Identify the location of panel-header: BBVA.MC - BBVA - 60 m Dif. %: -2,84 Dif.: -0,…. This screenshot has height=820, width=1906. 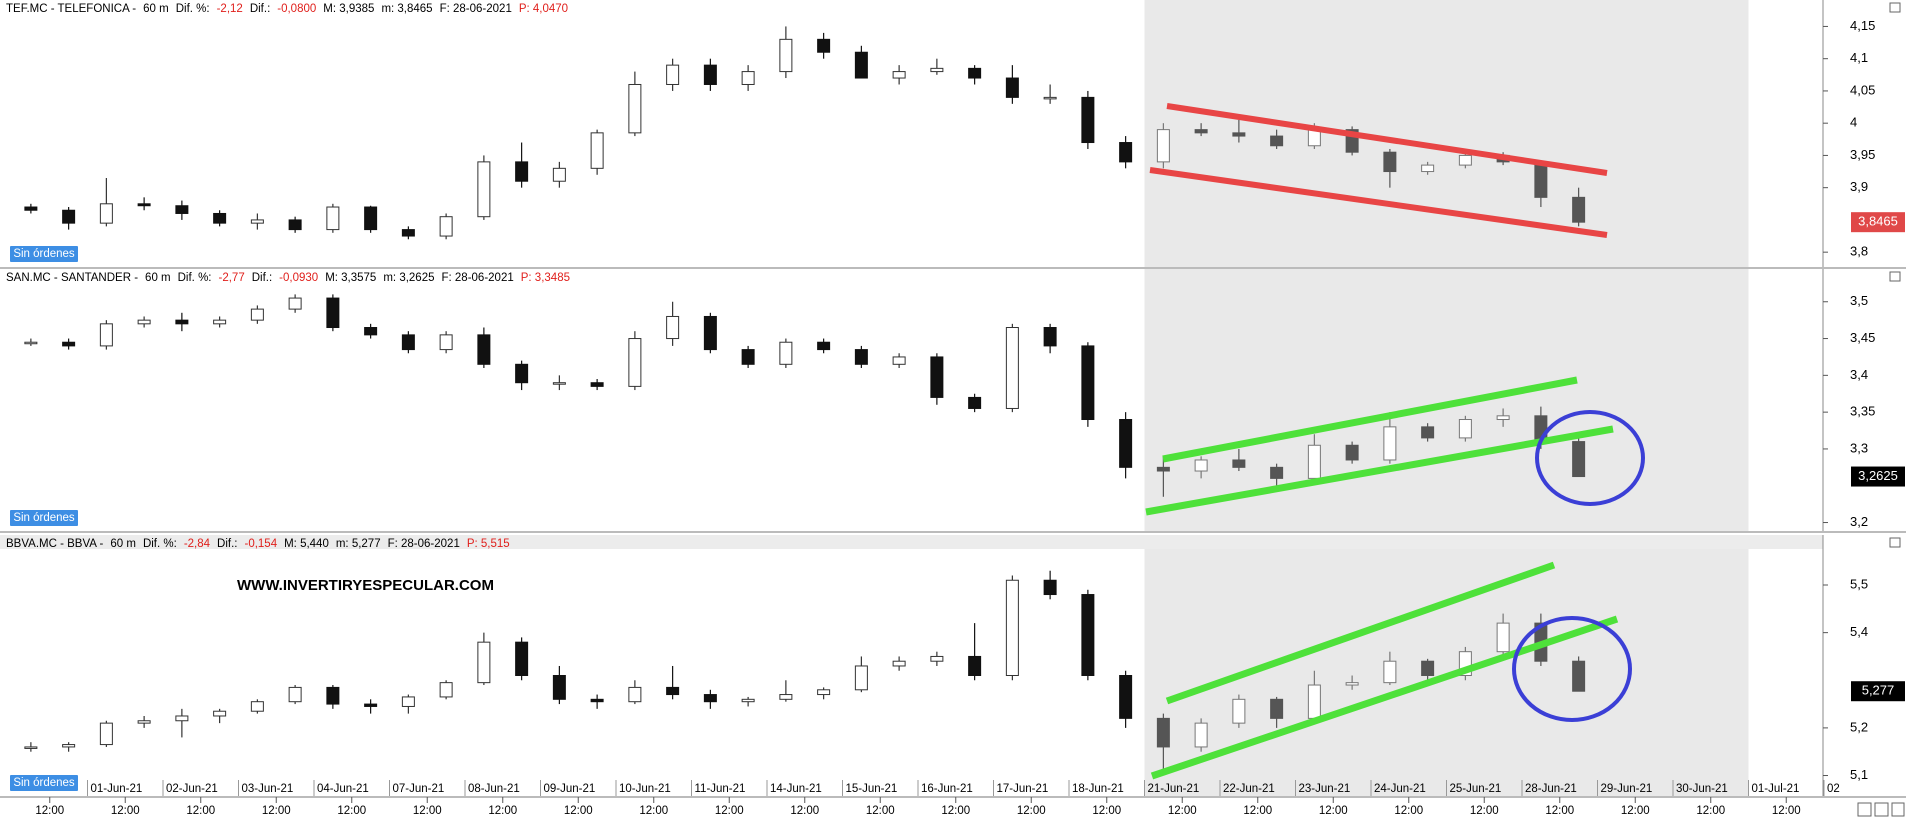
(258, 544).